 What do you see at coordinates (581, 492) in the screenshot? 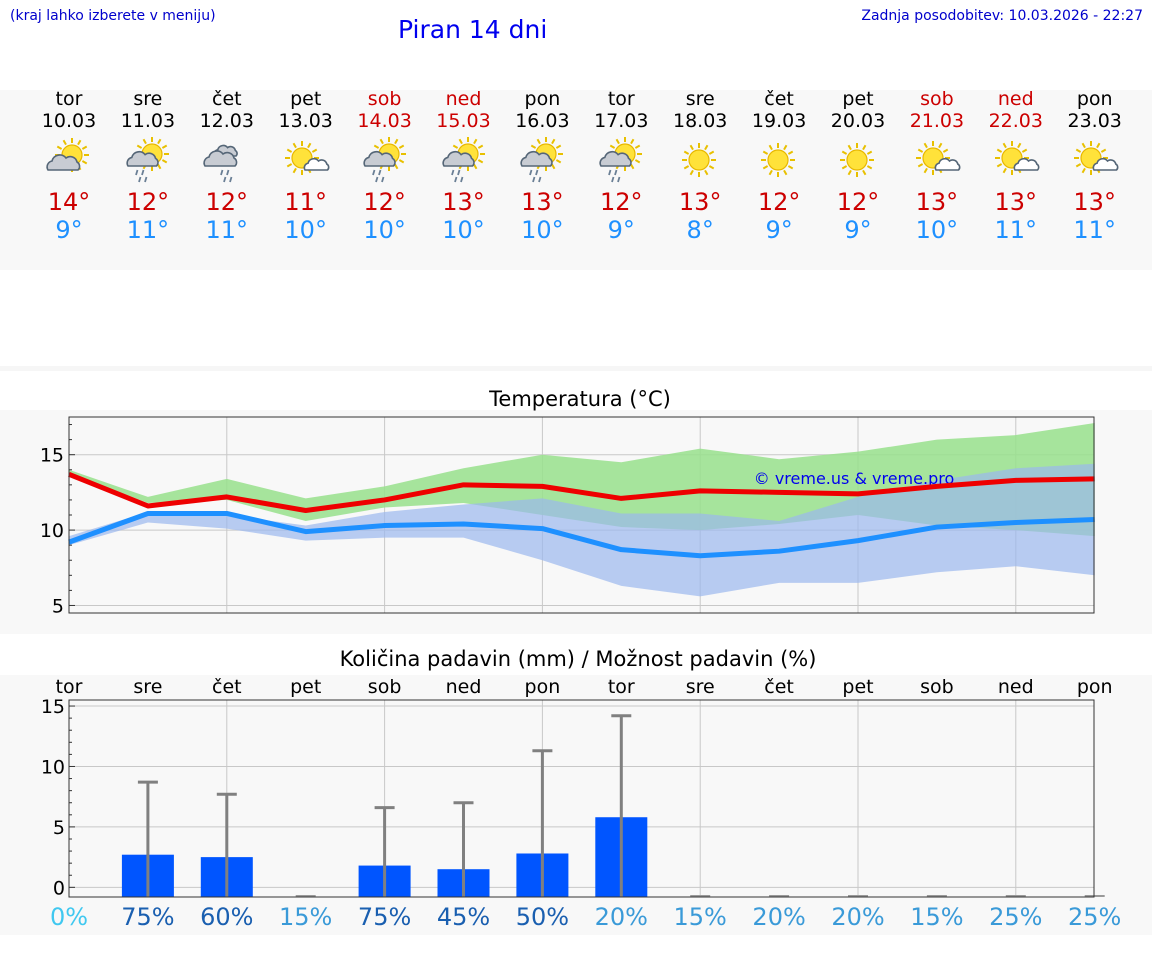
I see `max-temp-line` at bounding box center [581, 492].